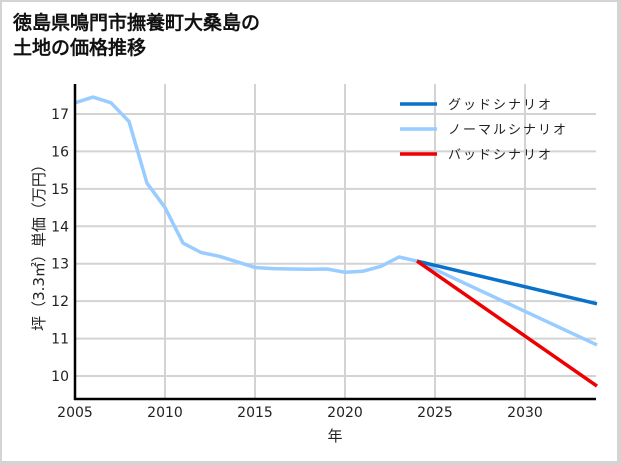  Describe the element at coordinates (525, 413) in the screenshot. I see `x-tick-label: 2030` at that location.